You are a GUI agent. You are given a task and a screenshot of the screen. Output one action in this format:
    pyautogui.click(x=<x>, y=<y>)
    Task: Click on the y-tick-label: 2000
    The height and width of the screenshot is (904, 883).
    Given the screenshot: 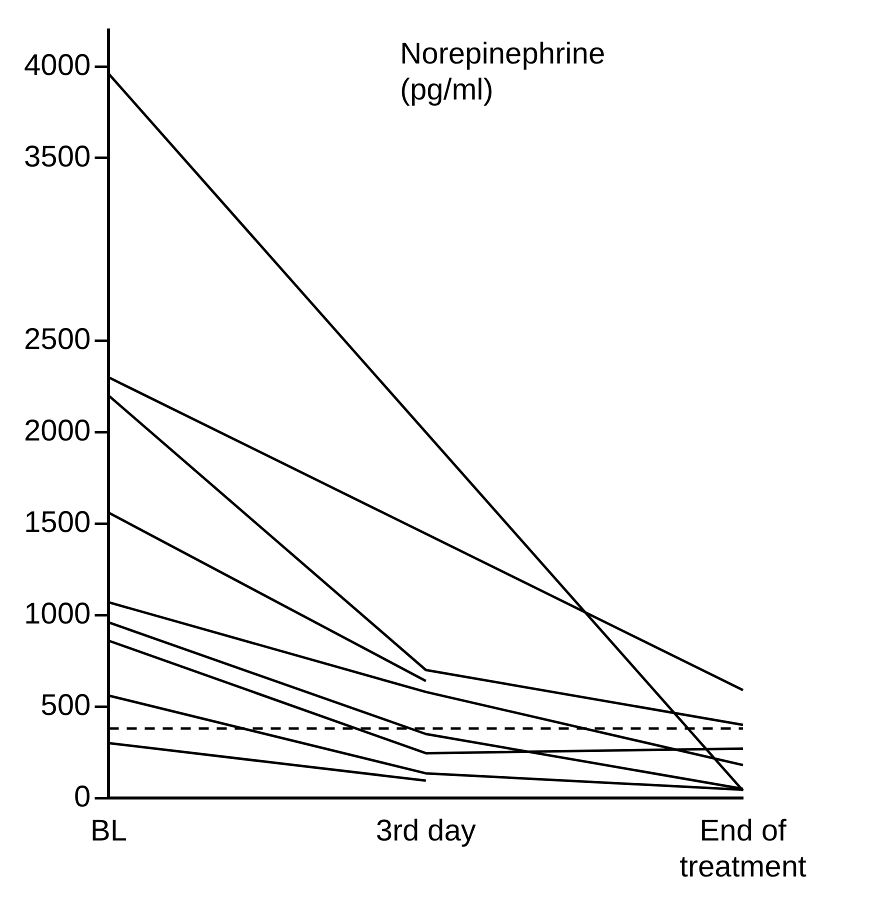 What is the action you would take?
    pyautogui.click(x=57, y=431)
    